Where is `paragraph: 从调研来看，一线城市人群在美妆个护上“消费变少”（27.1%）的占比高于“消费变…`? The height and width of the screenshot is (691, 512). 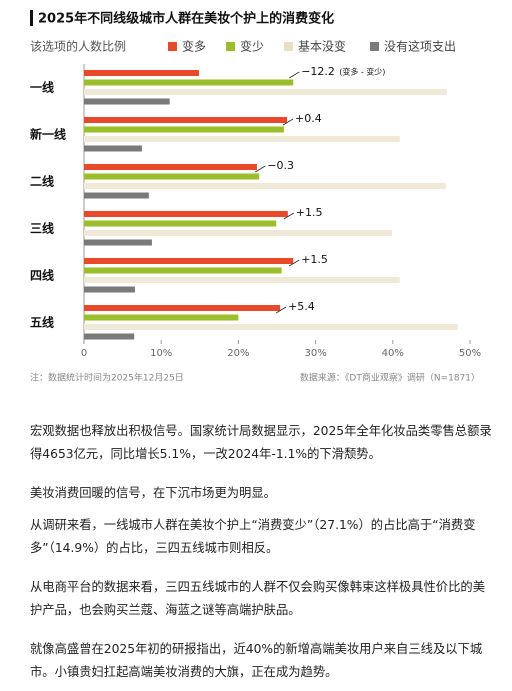
paragraph: 从调研来看，一线城市人群在美妆个护上“消费变少”（27.1%）的占比高于“消费变… is located at coordinates (253, 536).